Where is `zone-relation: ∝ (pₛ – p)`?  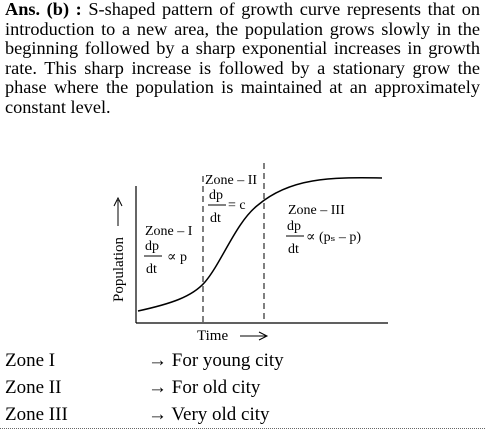
zone-relation: ∝ (pₛ – p) is located at coordinates (333, 237).